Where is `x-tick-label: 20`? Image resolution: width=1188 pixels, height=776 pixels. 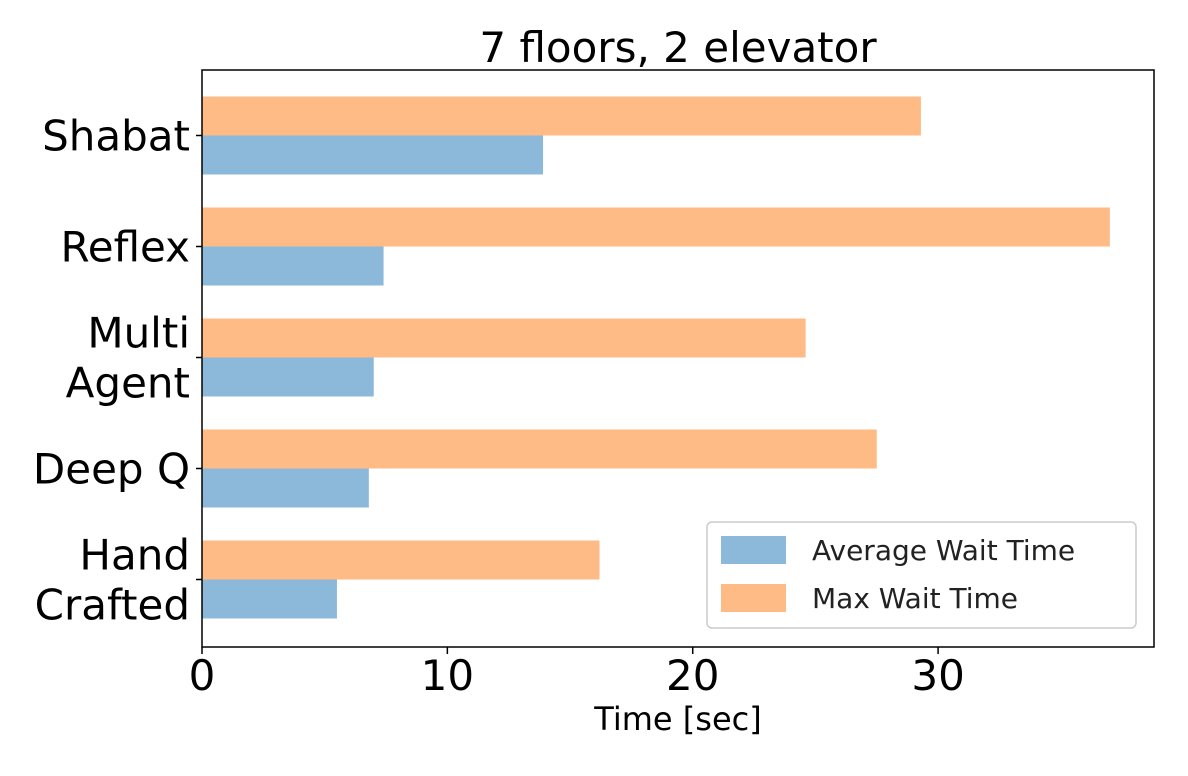 x-tick-label: 20 is located at coordinates (692, 675).